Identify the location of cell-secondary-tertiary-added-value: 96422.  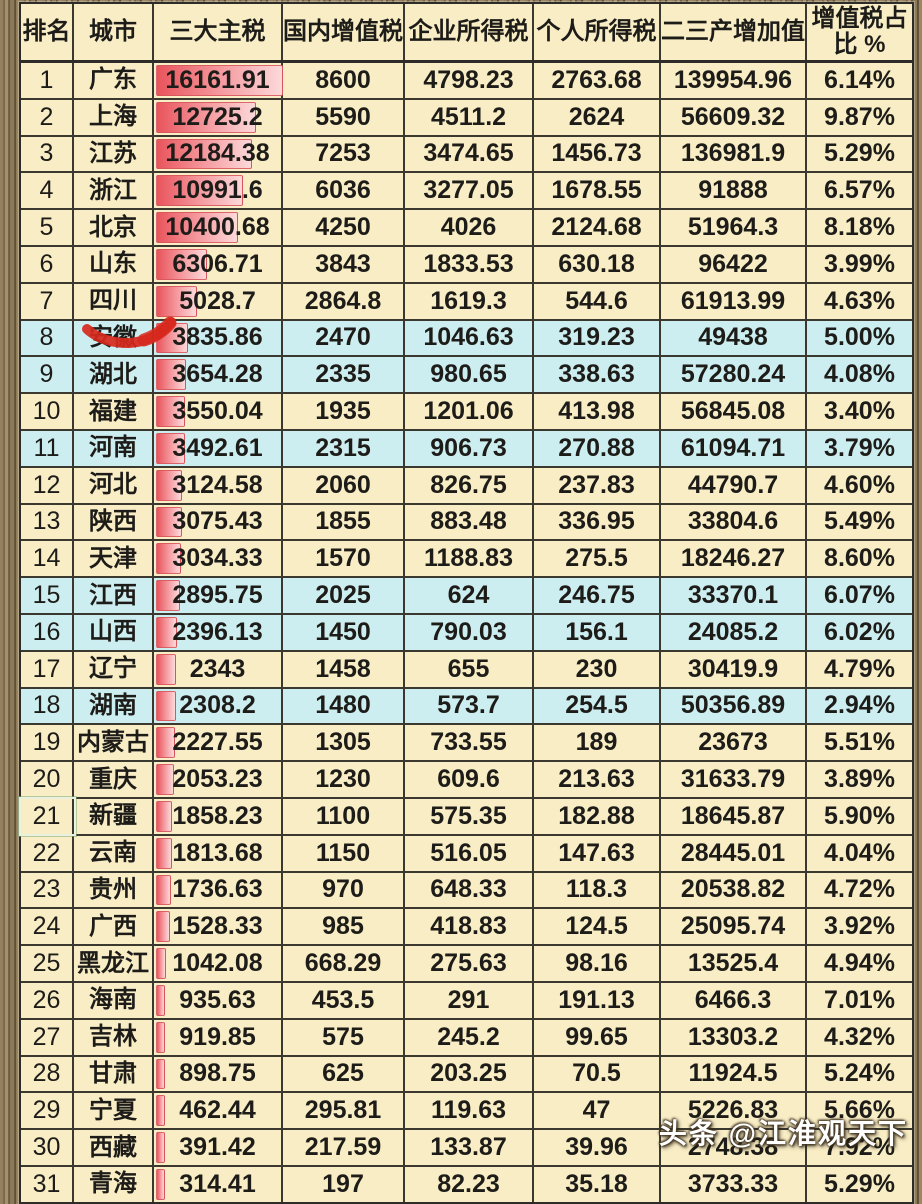
(734, 264).